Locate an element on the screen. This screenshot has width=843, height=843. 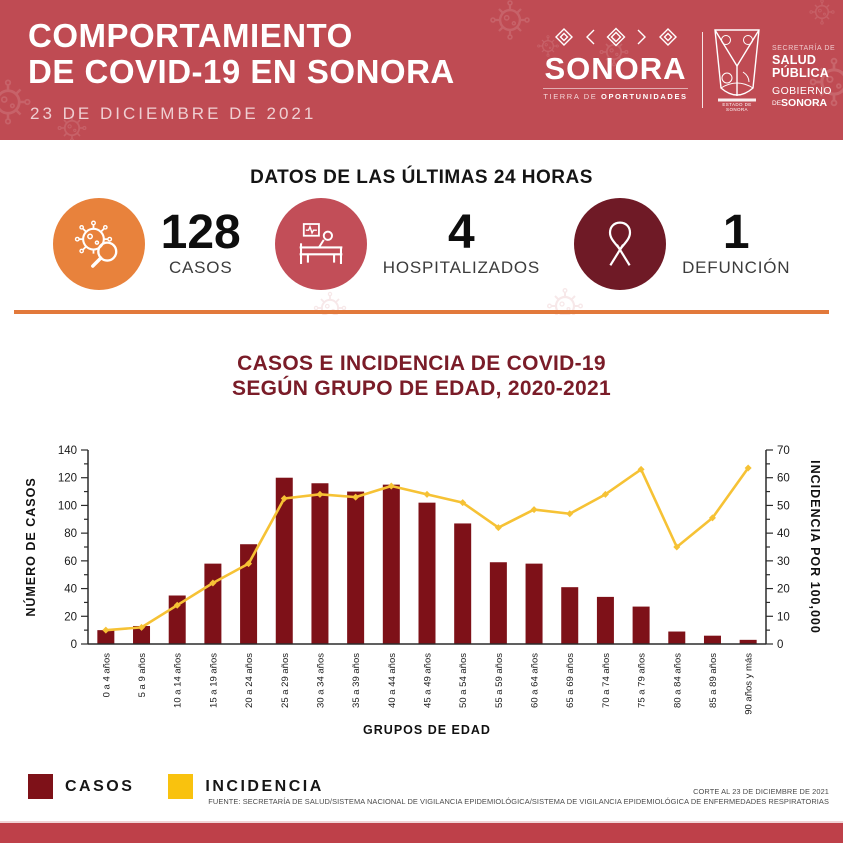
defuncion-circle is located at coordinates (620, 244).